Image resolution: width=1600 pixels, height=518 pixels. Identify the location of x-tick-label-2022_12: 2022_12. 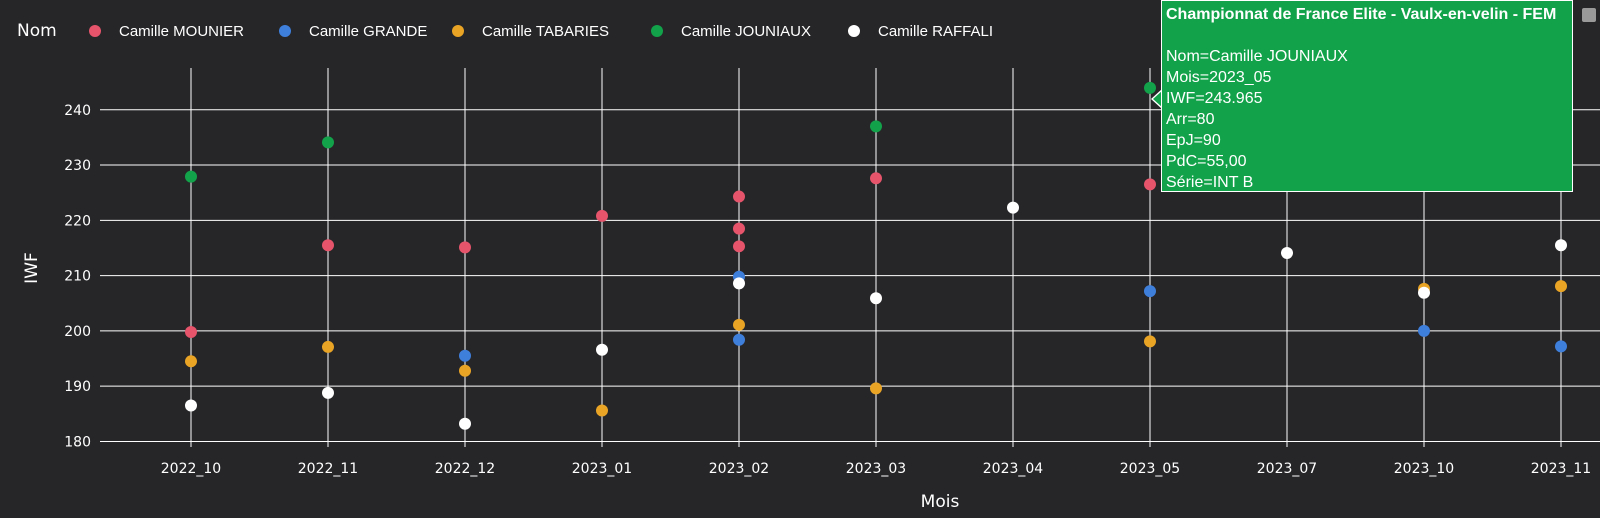
(465, 469).